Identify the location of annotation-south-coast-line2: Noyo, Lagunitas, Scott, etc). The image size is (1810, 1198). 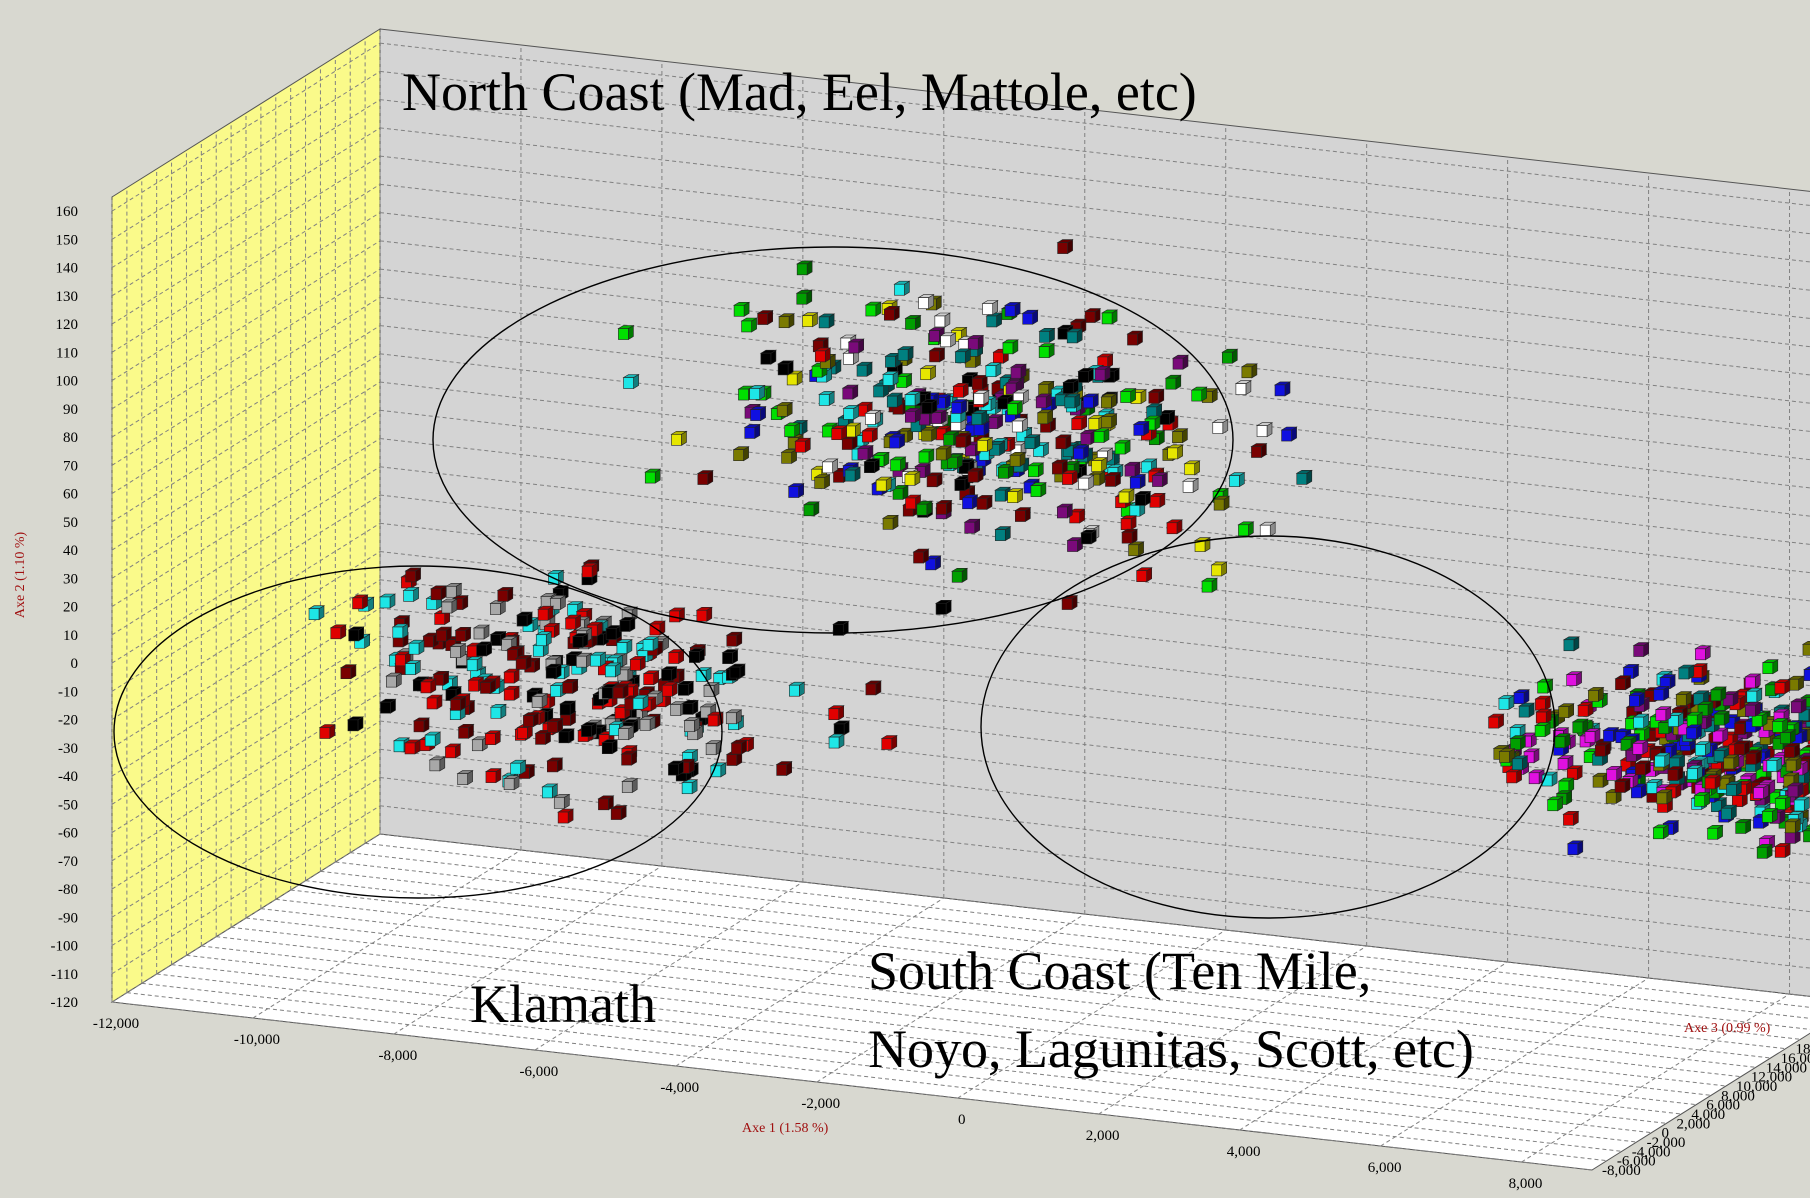
(1171, 1049).